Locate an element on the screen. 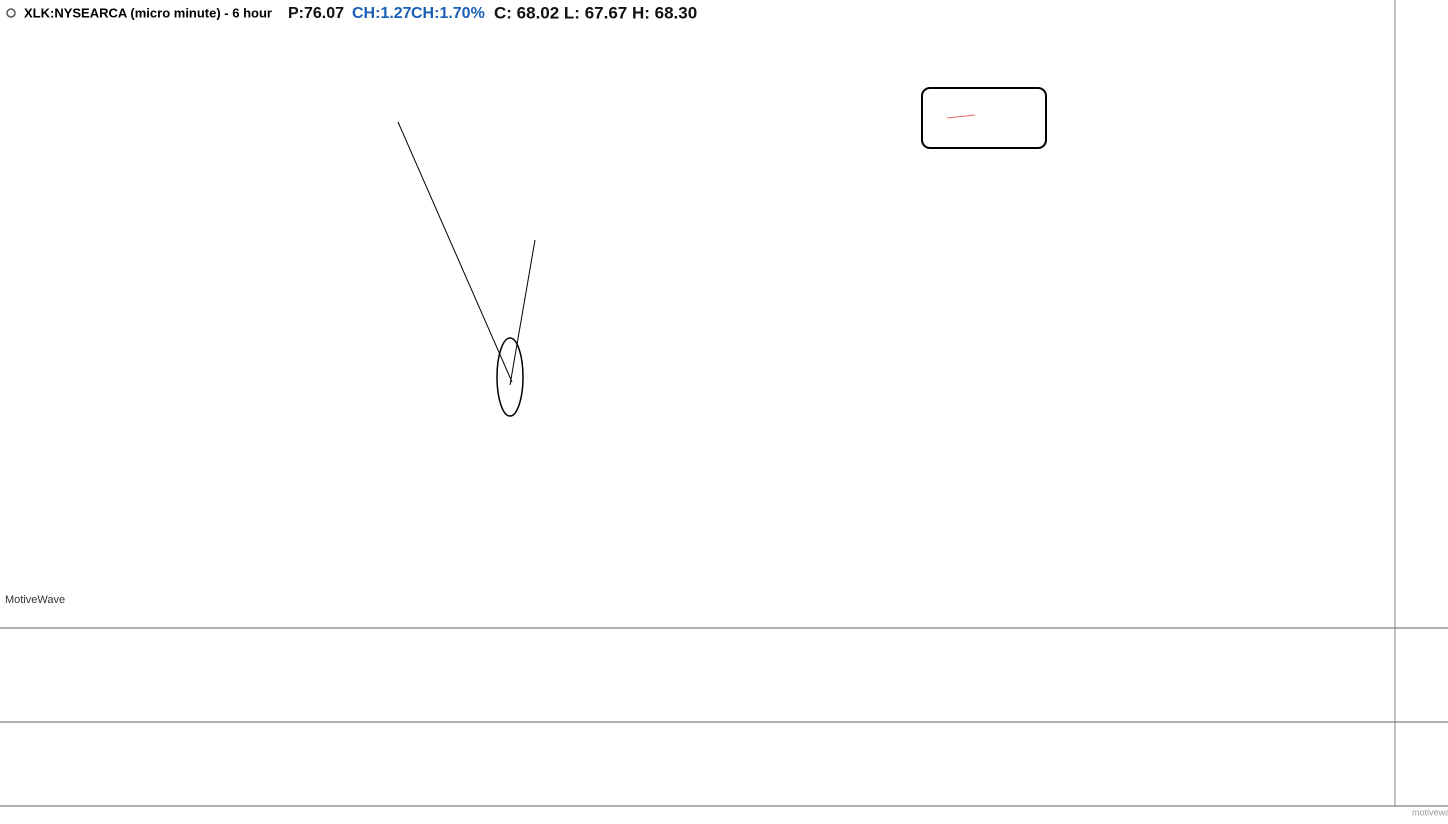 The height and width of the screenshot is (824, 1448). watermark: MotiveWave is located at coordinates (35, 600).